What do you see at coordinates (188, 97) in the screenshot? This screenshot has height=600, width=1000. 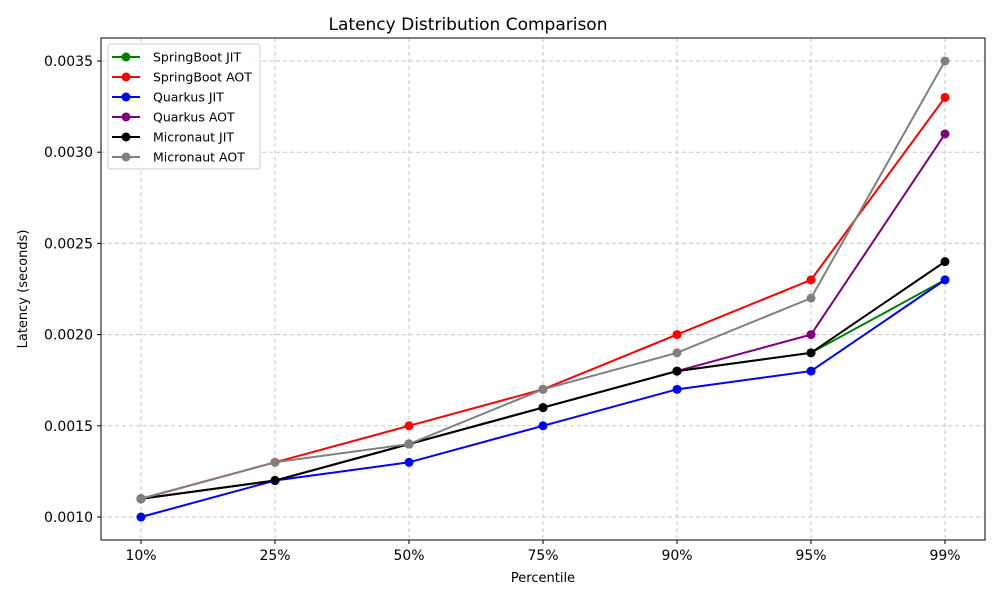 I see `legend-label: Quarkus JIT` at bounding box center [188, 97].